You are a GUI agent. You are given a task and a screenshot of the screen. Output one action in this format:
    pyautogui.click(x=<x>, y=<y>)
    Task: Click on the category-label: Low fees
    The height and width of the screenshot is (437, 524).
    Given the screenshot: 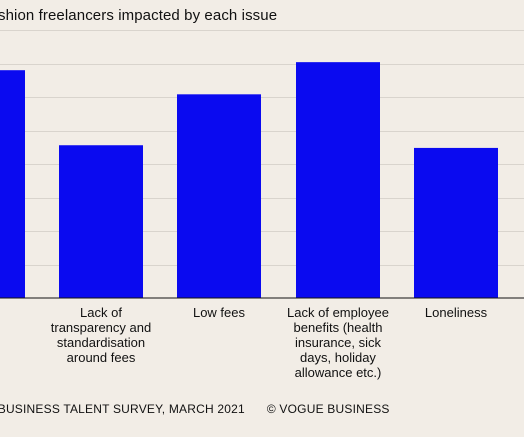 What is the action you would take?
    pyautogui.click(x=219, y=312)
    